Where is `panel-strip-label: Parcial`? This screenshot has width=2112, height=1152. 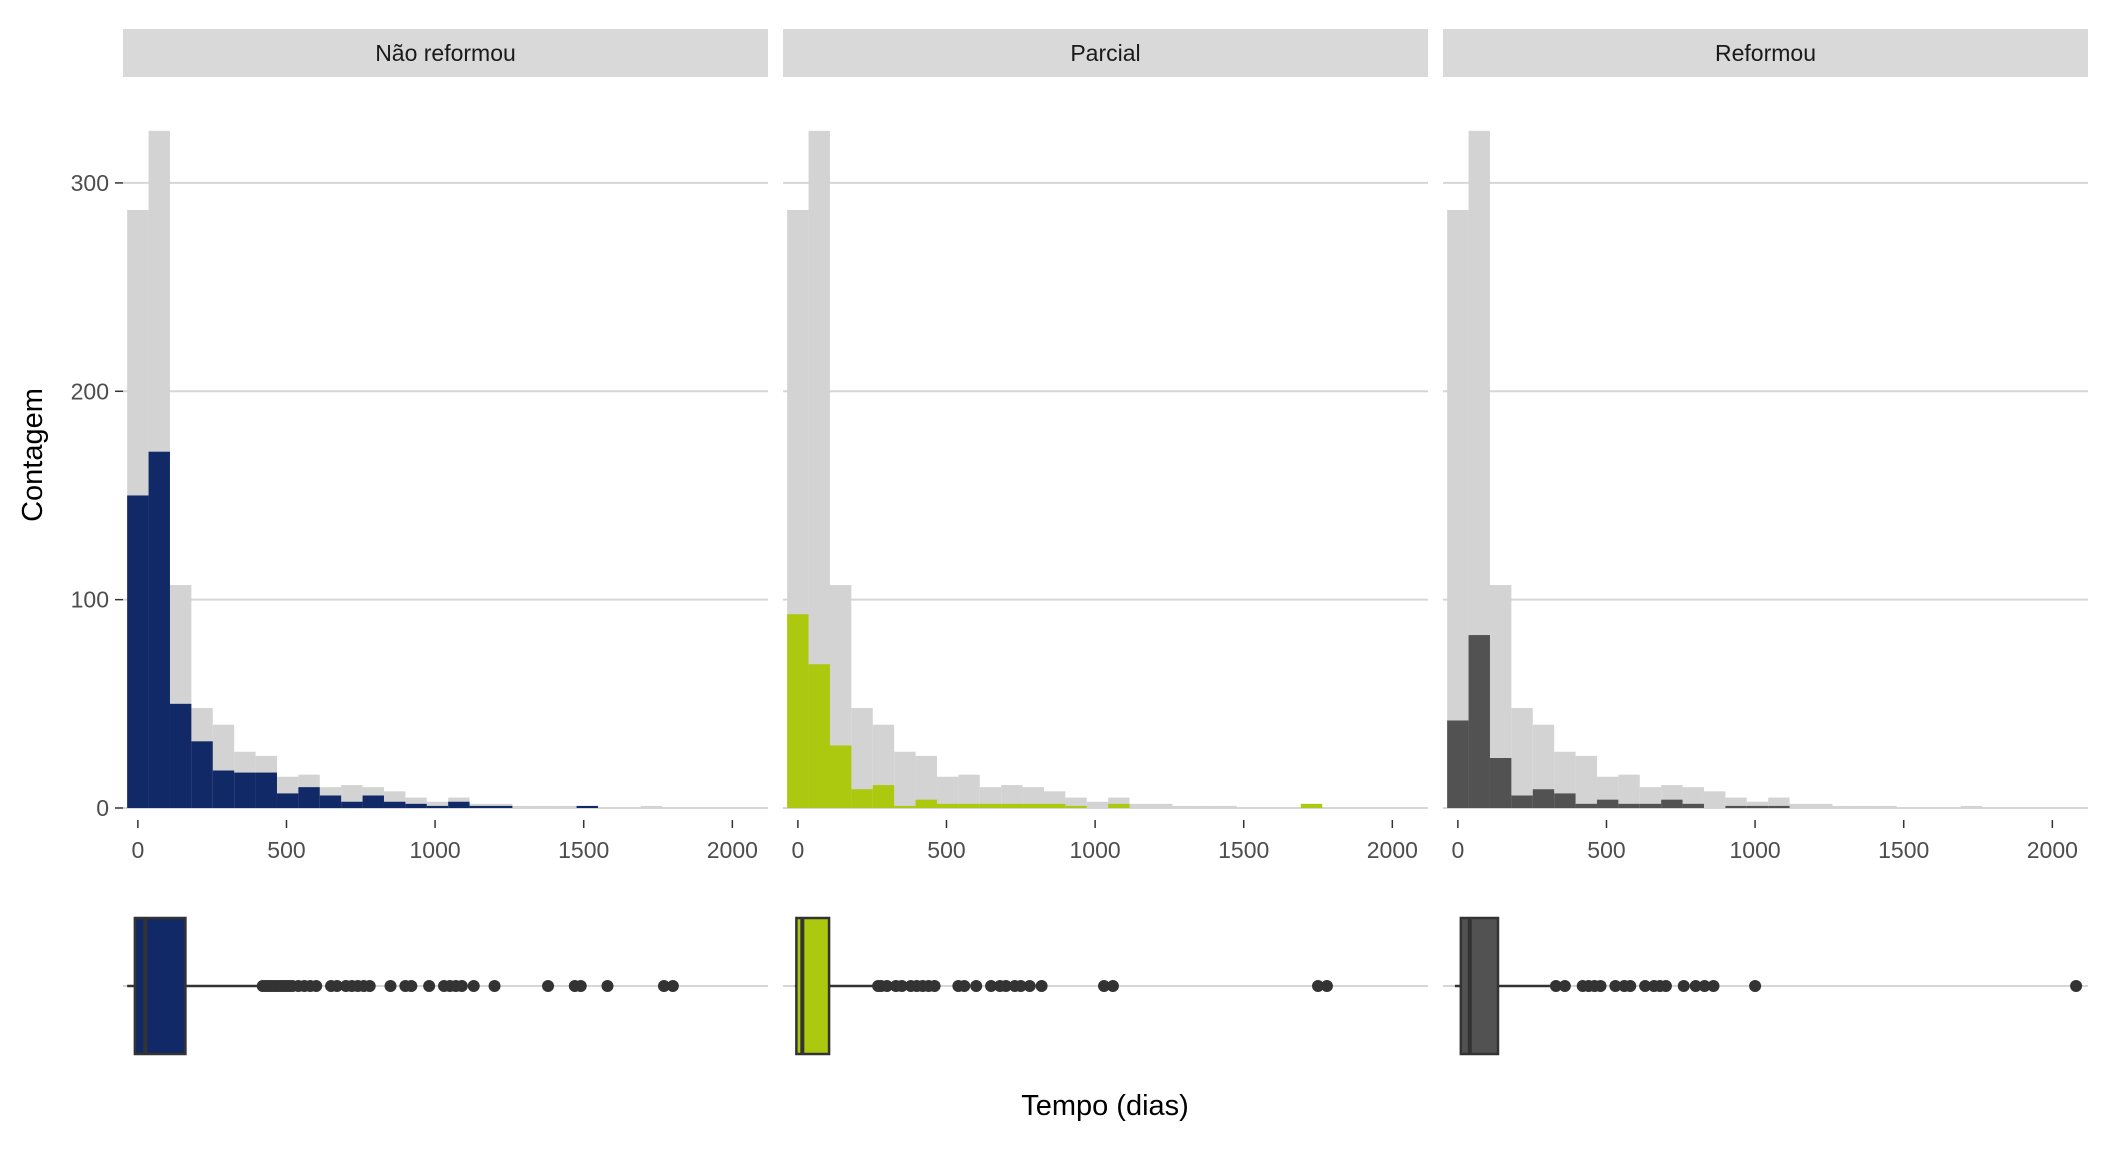
panel-strip-label: Parcial is located at coordinates (1105, 53).